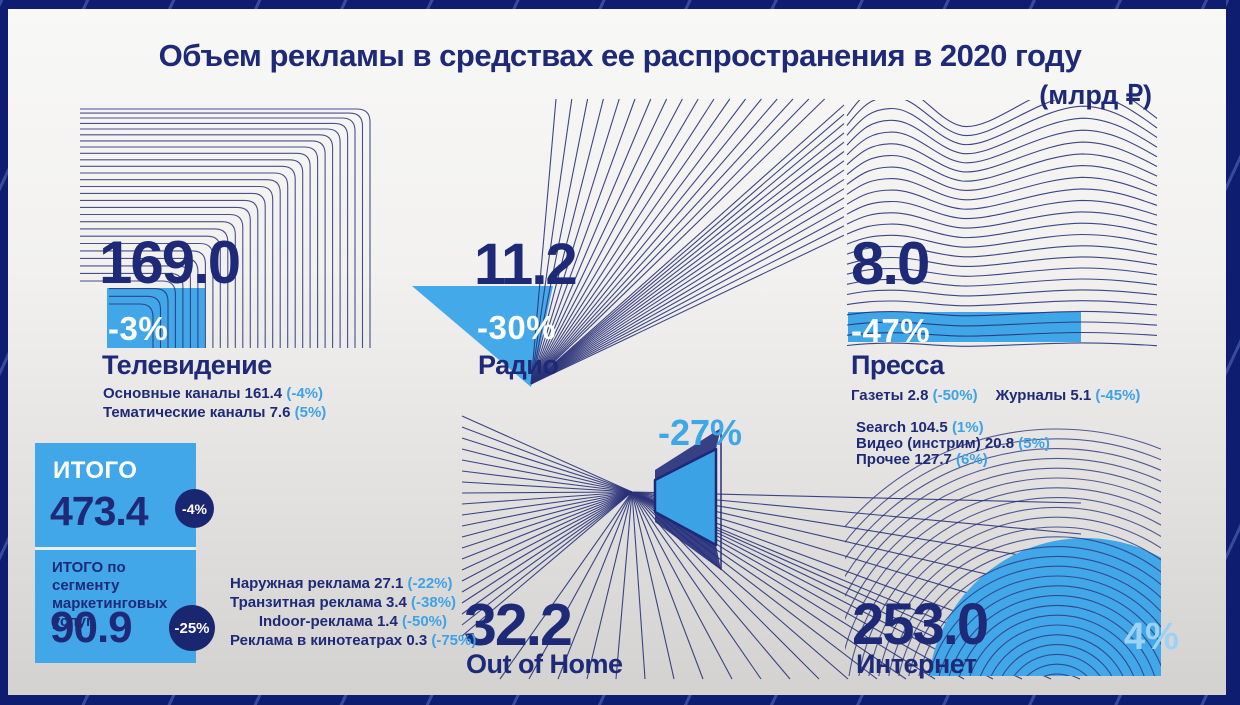  Describe the element at coordinates (929, 427) in the screenshot. I see `detail-value: 104.5` at that location.